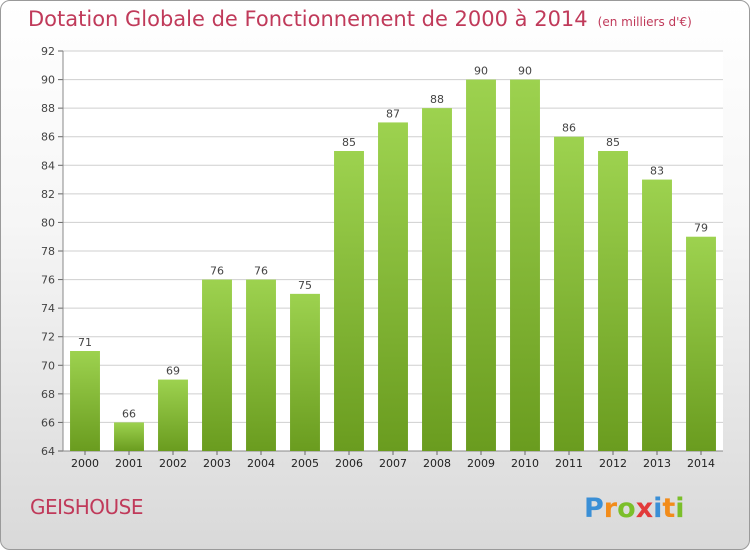 Image resolution: width=750 pixels, height=550 pixels. What do you see at coordinates (657, 463) in the screenshot?
I see `x-tick-label: 2013` at bounding box center [657, 463].